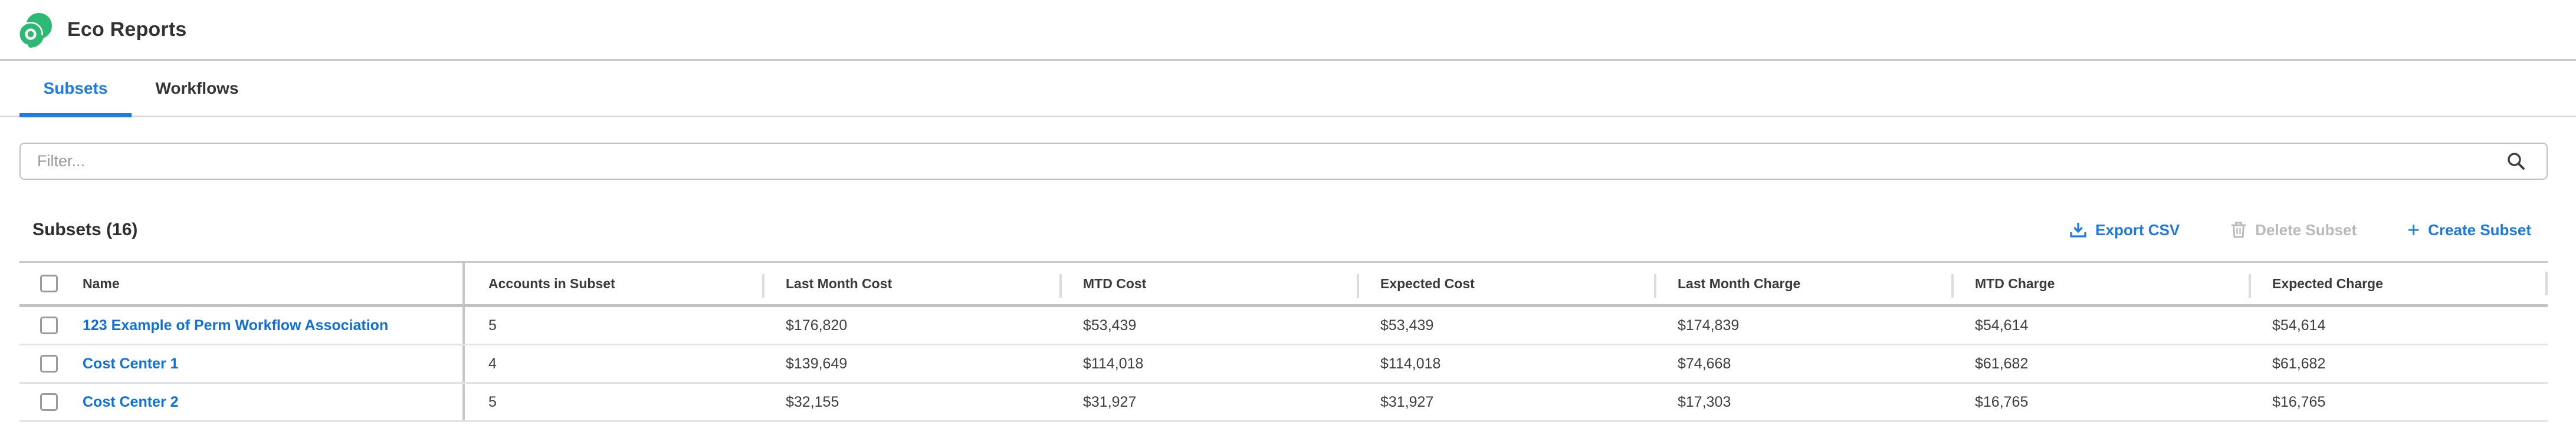 The width and height of the screenshot is (2576, 425). What do you see at coordinates (1410, 363) in the screenshot?
I see `expected-cost-cell: $114,018` at bounding box center [1410, 363].